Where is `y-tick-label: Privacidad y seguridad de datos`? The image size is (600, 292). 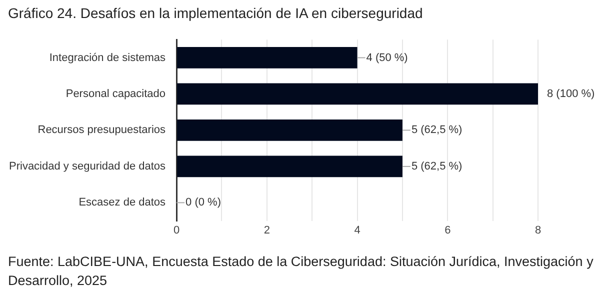 y-tick-label: Privacidad y seguridad de datos is located at coordinates (87, 166).